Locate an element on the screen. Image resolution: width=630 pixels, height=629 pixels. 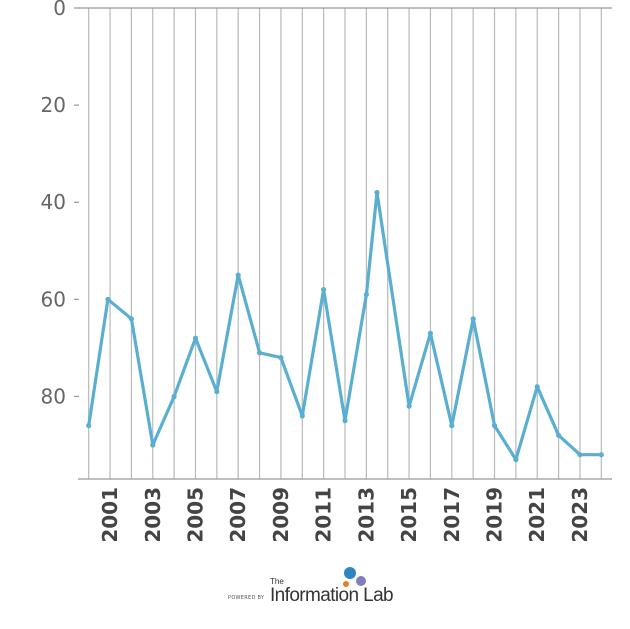
x-tick-label-10: 2021 is located at coordinates (537, 515).